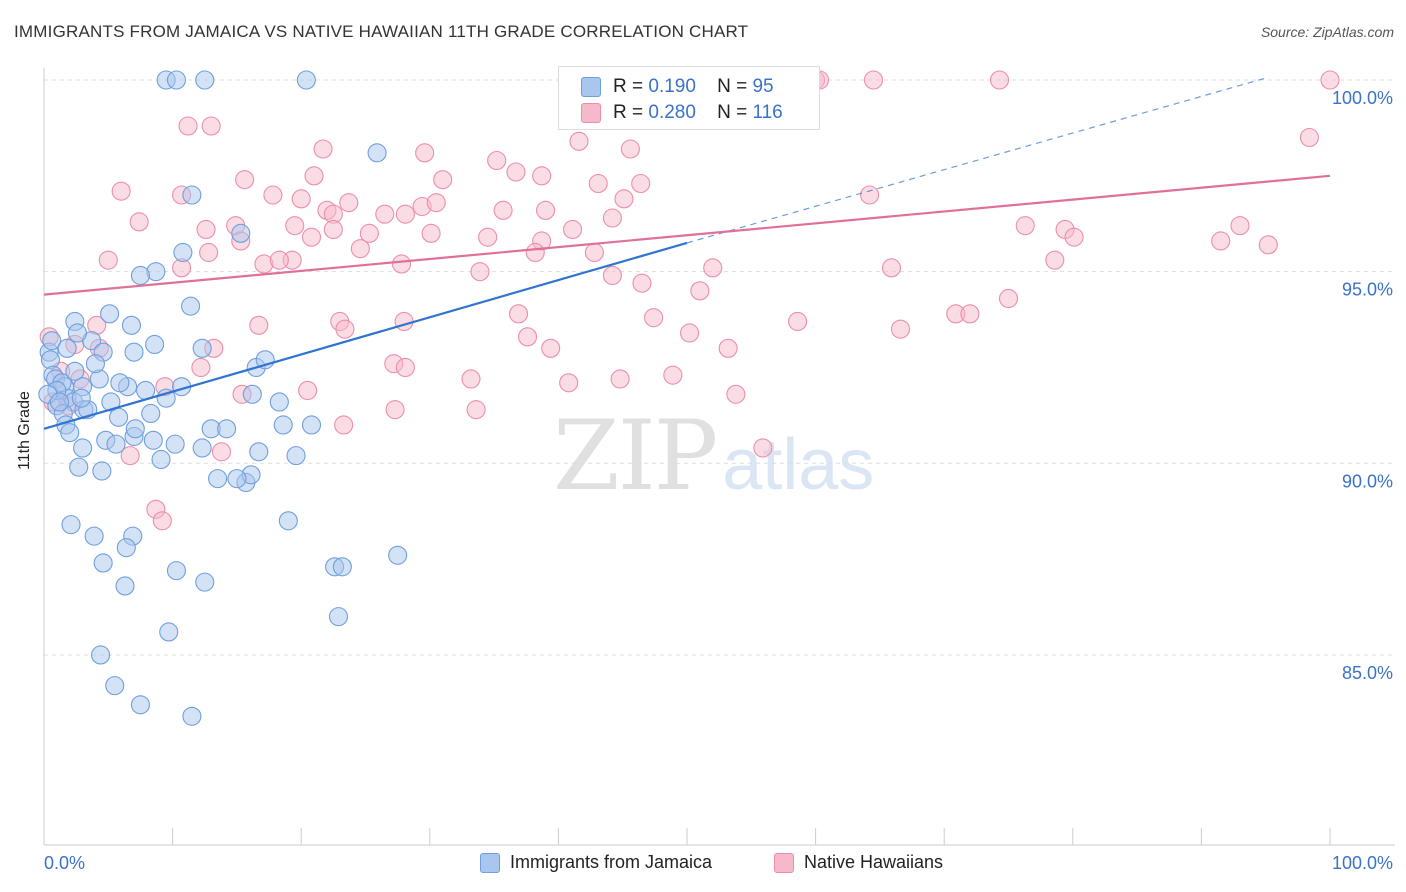  Describe the element at coordinates (874, 862) in the screenshot. I see `legend-label-hawaiian: Native Hawaiians` at that location.